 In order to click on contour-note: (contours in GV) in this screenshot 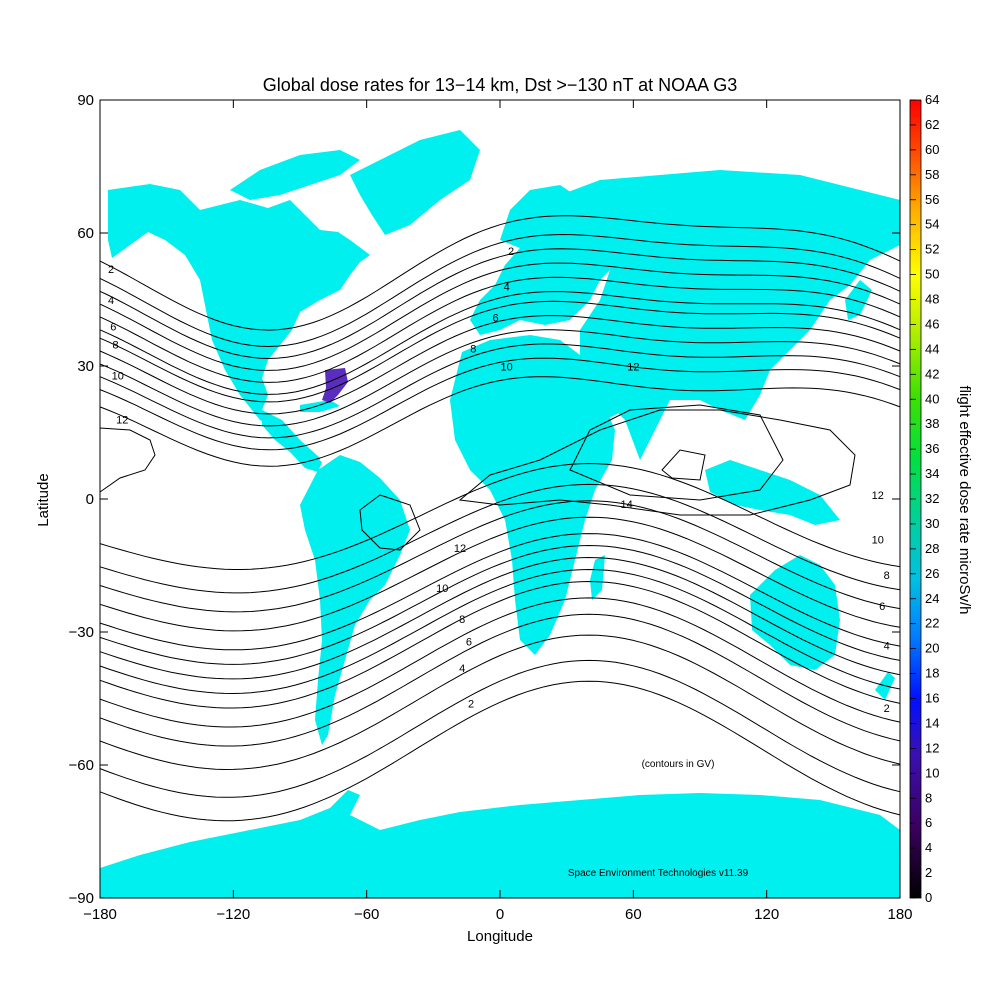, I will do `click(678, 764)`.